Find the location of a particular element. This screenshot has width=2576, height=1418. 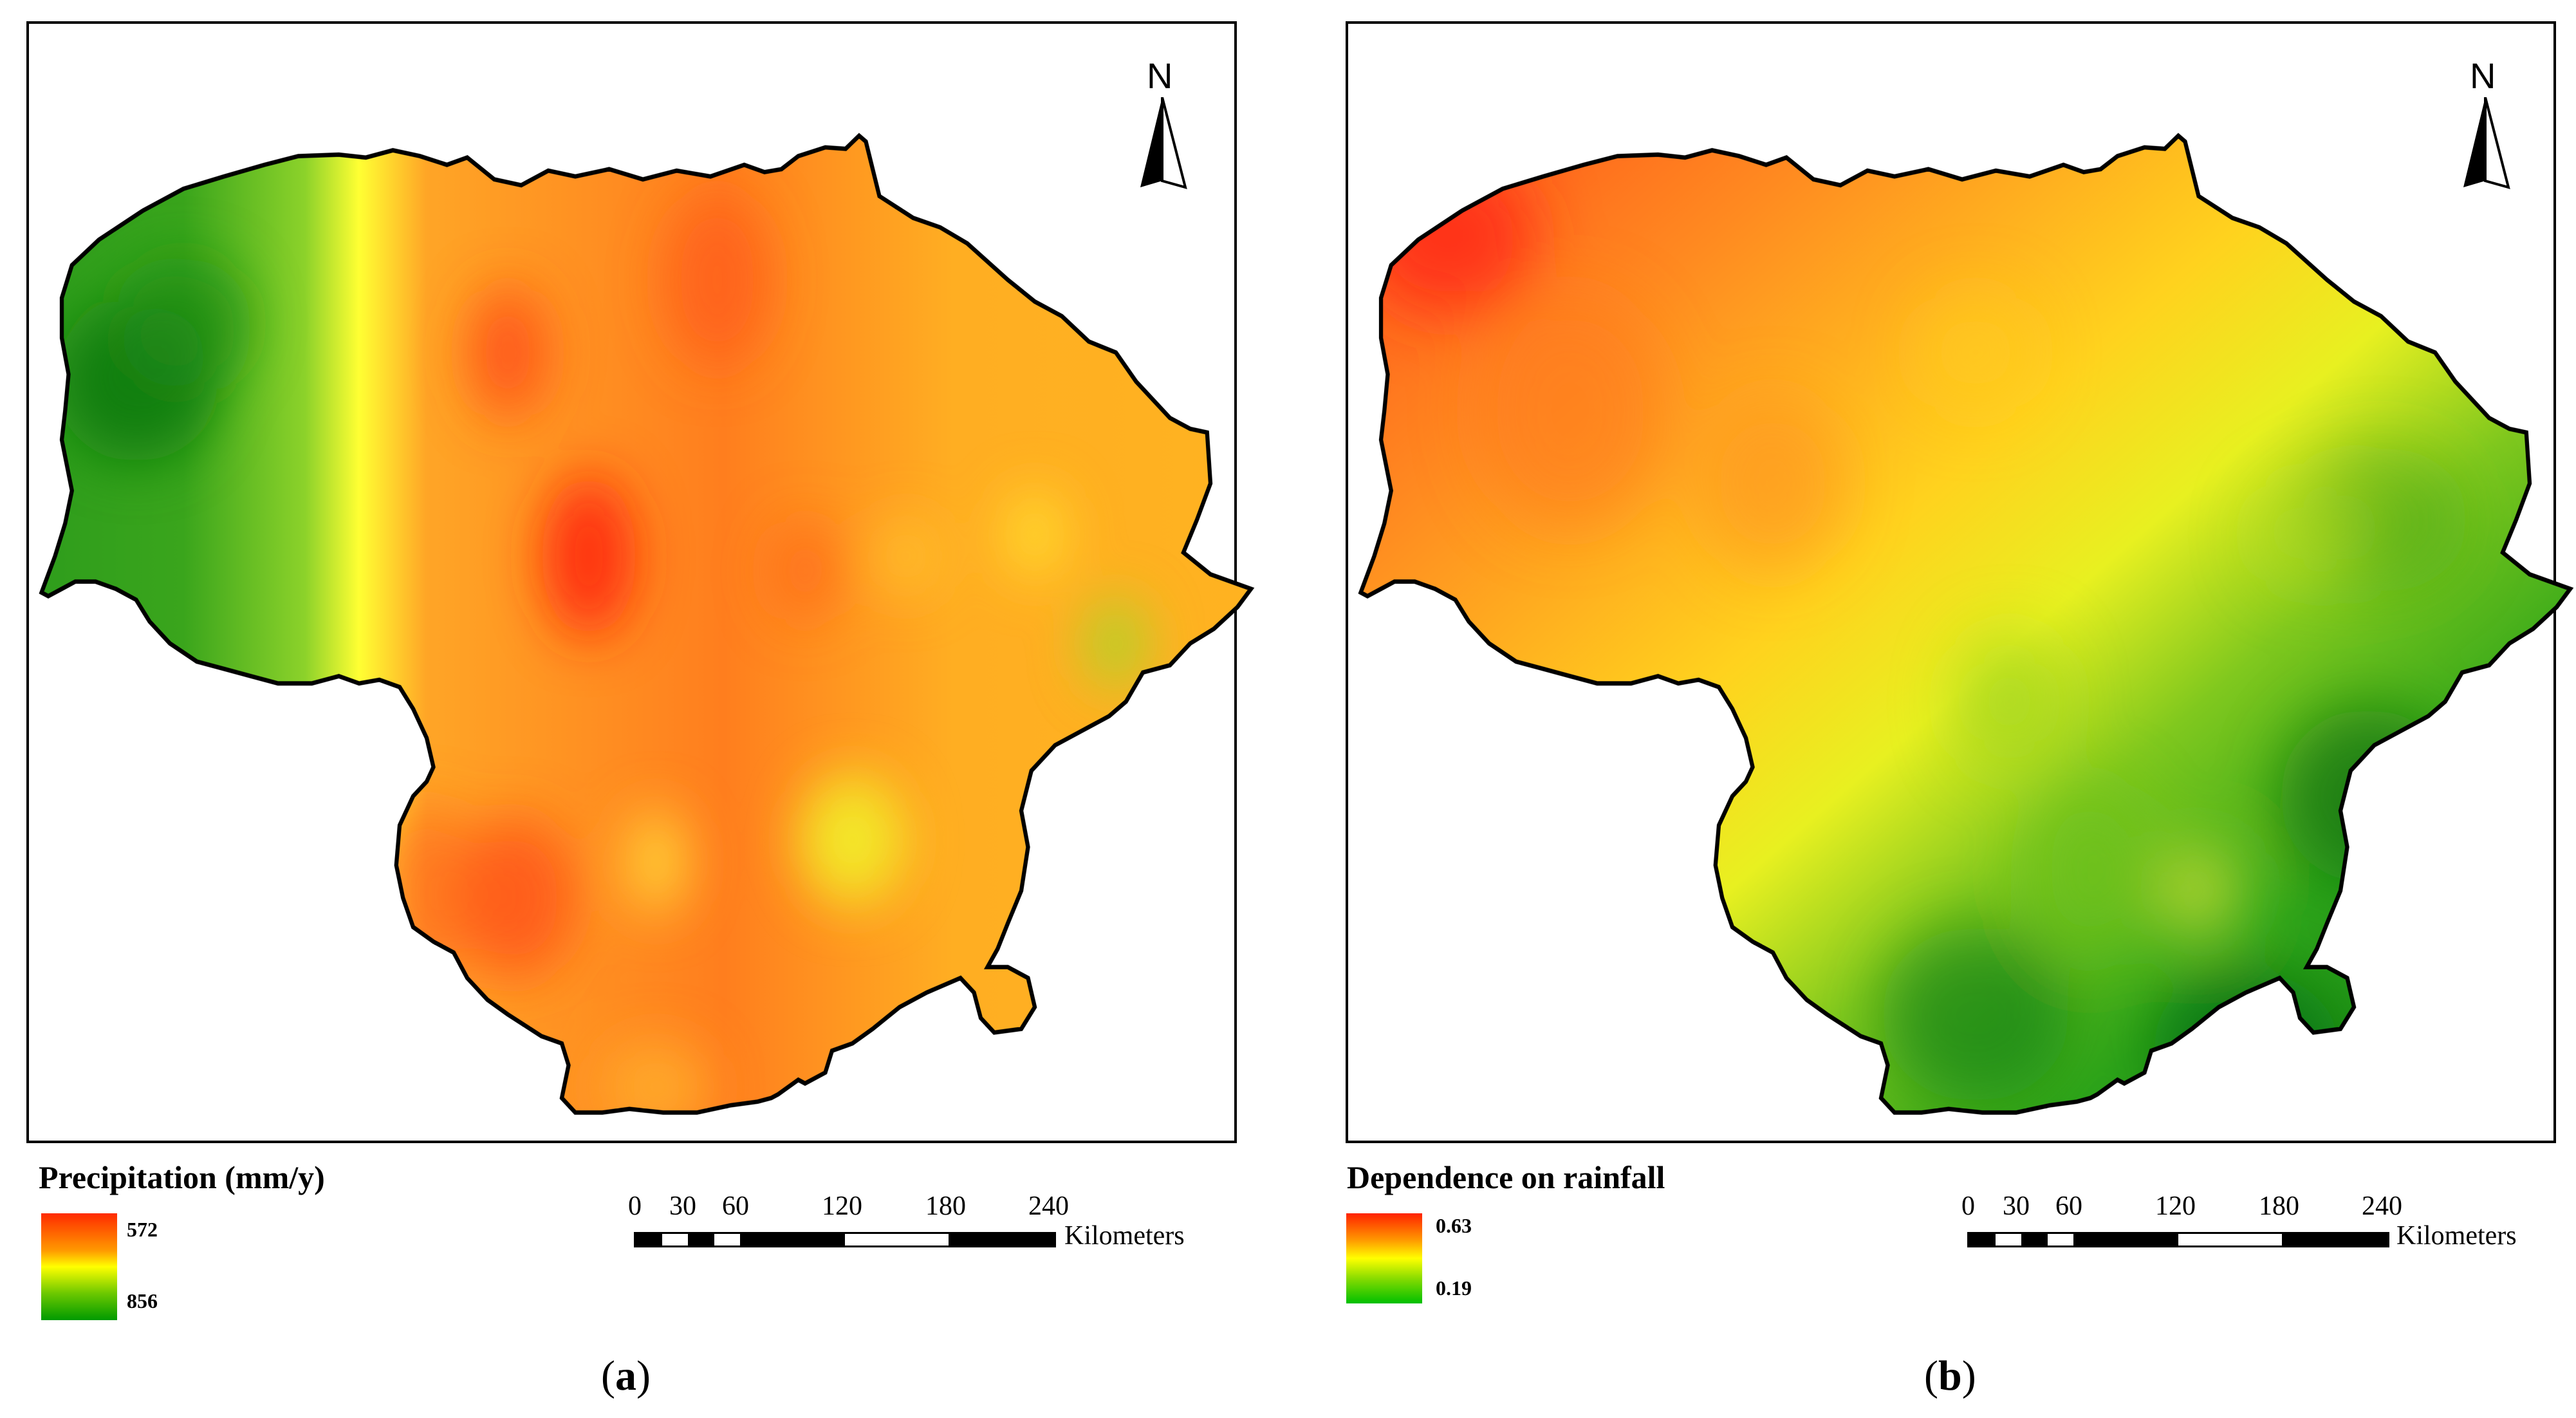

panel-caption-b: (b) is located at coordinates (1950, 1375).